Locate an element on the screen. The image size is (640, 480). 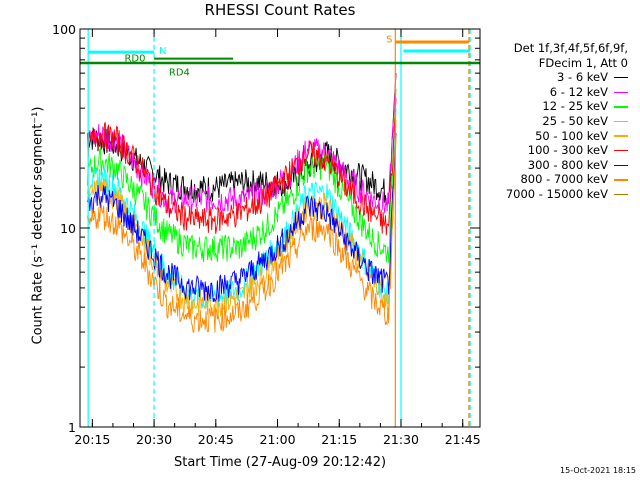
legend-entry-0: 3 - 6 keV is located at coordinates (567, 77).